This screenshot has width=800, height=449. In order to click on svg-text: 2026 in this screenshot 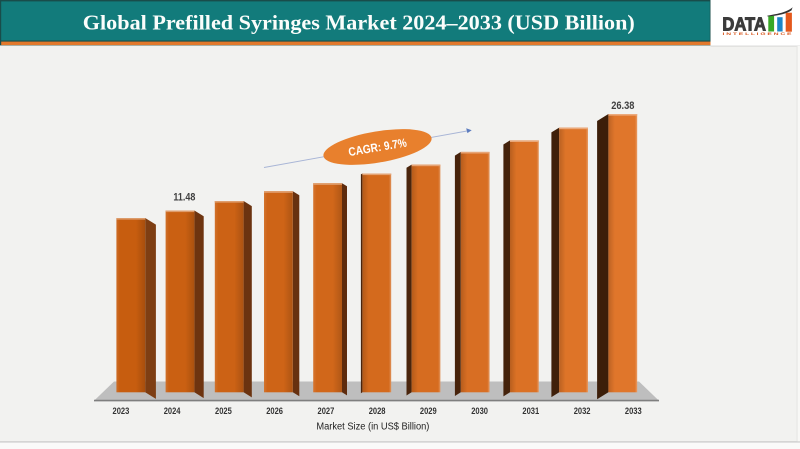, I will do `click(274, 411)`.